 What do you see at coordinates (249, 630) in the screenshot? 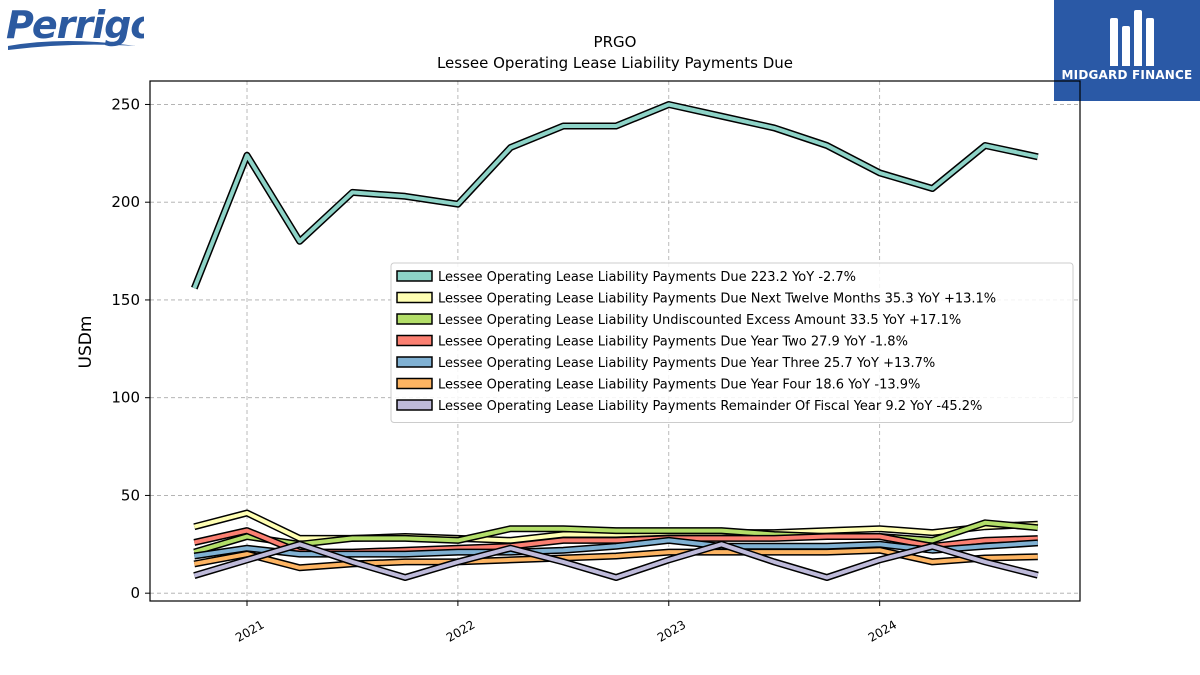
I see `x-tick-label: 2021` at bounding box center [249, 630].